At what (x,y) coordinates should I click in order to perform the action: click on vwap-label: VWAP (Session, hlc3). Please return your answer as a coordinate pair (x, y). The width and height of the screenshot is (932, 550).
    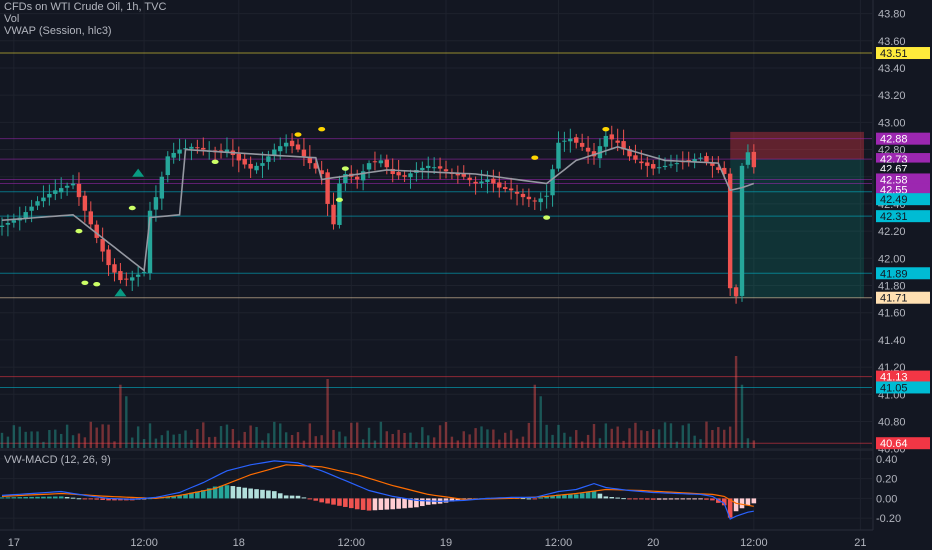
    Looking at the image, I should click on (58, 31).